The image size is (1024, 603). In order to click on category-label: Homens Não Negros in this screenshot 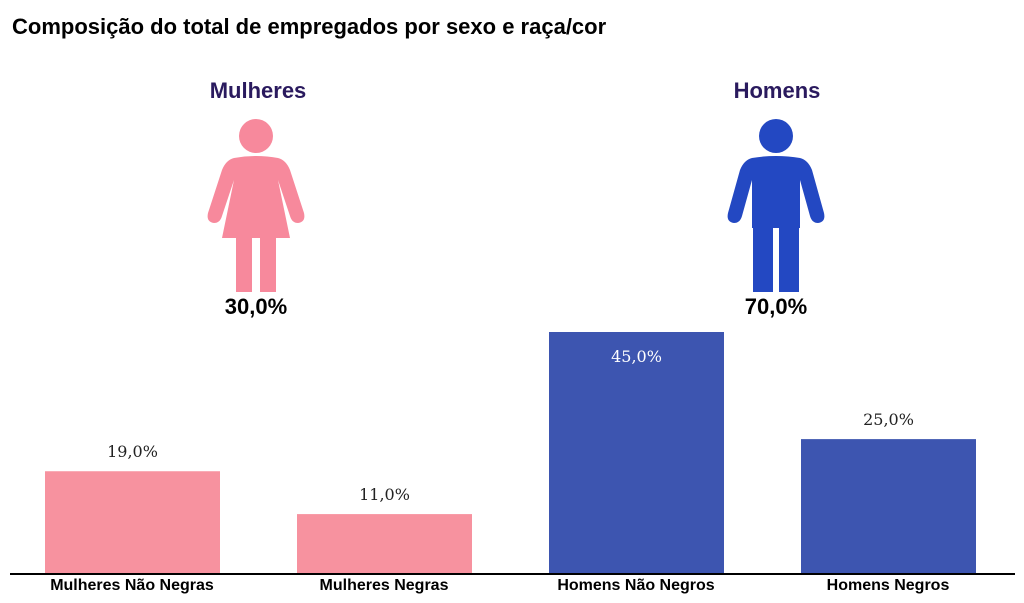, I will do `click(636, 585)`.